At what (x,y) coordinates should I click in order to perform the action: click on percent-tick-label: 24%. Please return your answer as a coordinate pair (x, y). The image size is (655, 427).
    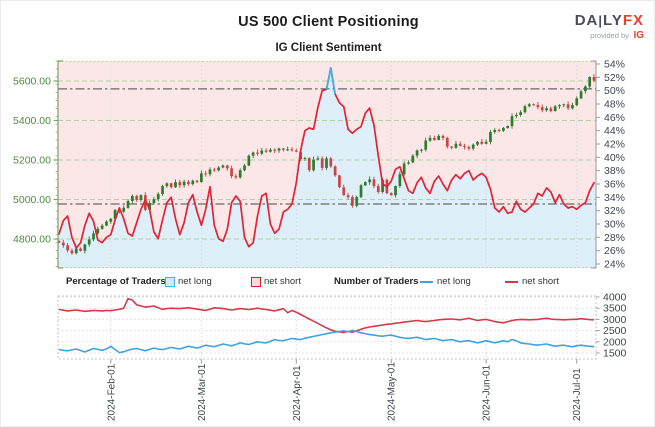
    Looking at the image, I should click on (614, 265).